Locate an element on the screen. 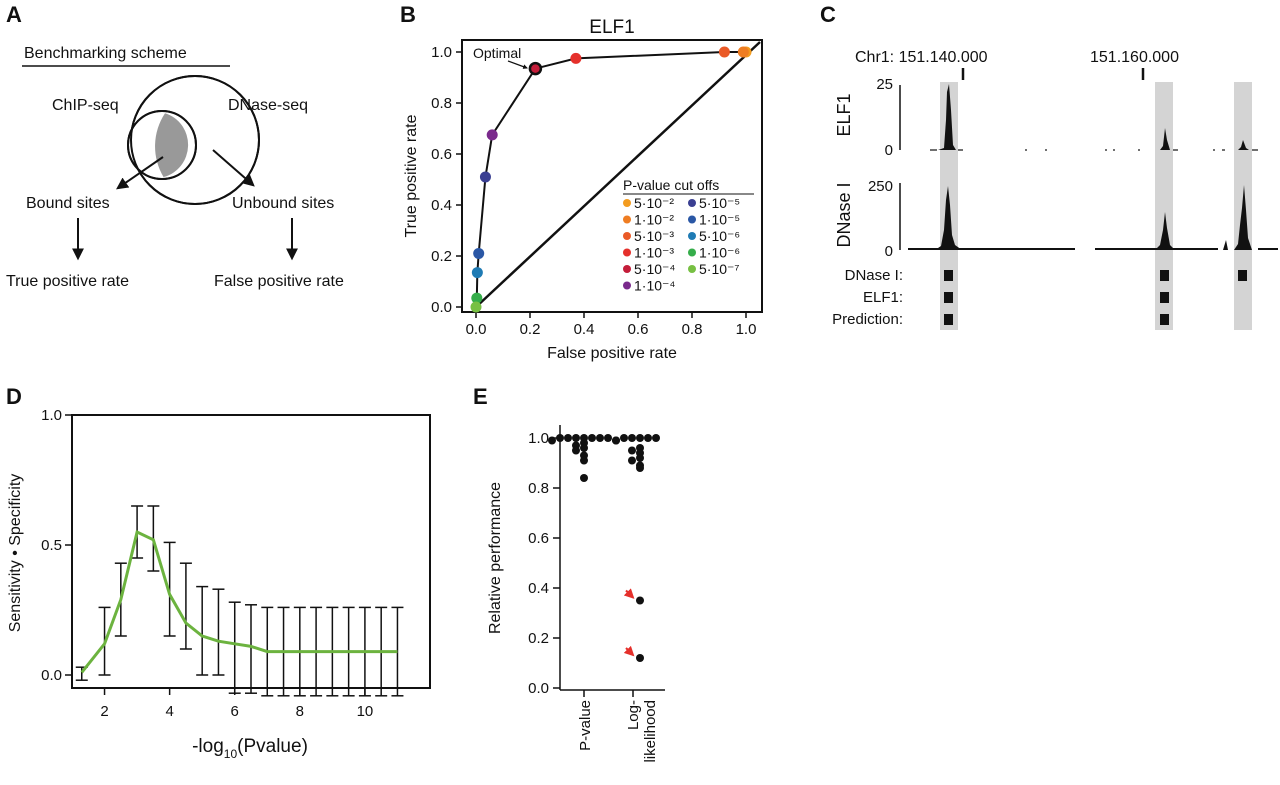 This screenshot has height=785, width=1280. d-ytick-label: 1.0 is located at coordinates (51, 415).